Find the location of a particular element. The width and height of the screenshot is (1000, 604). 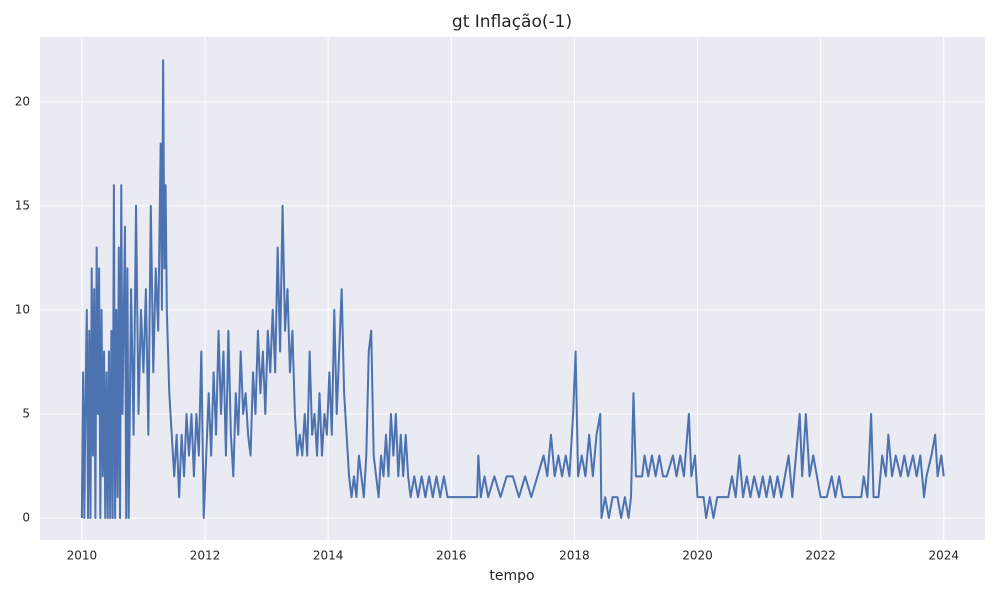

x-tick-label: 2020 is located at coordinates (697, 556).